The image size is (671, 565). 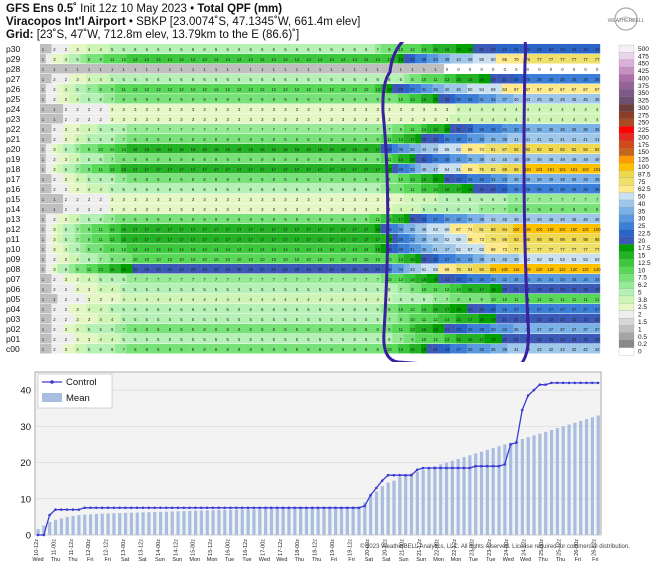 What do you see at coordinates (13, 299) in the screenshot?
I see `row-label-p05: p05` at bounding box center [13, 299].